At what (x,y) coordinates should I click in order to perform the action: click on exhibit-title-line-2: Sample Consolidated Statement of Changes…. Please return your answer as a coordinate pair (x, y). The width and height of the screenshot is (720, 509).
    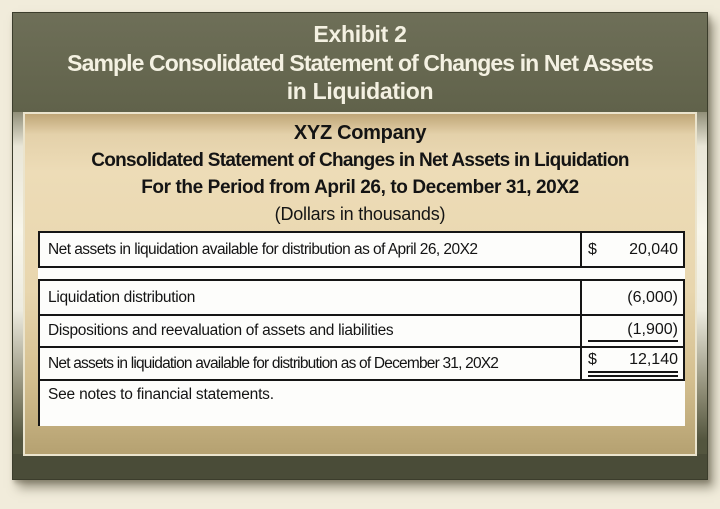
    Looking at the image, I should click on (360, 63).